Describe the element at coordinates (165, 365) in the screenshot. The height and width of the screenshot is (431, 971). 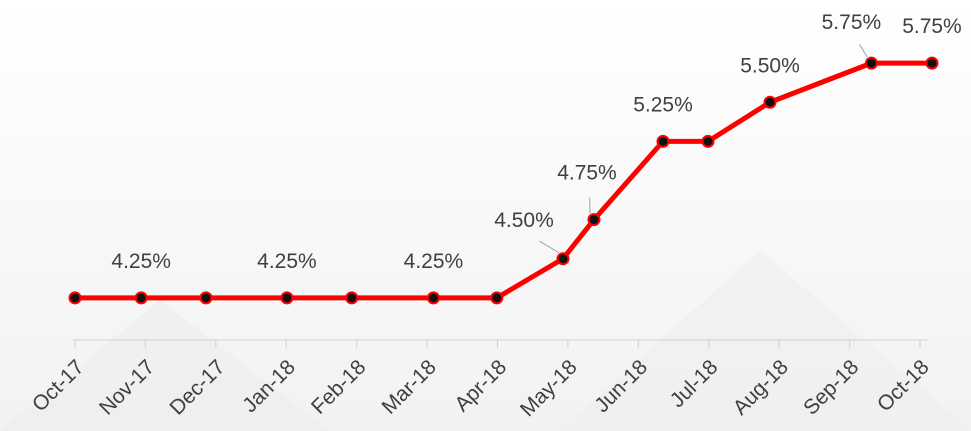
I see `decor` at that location.